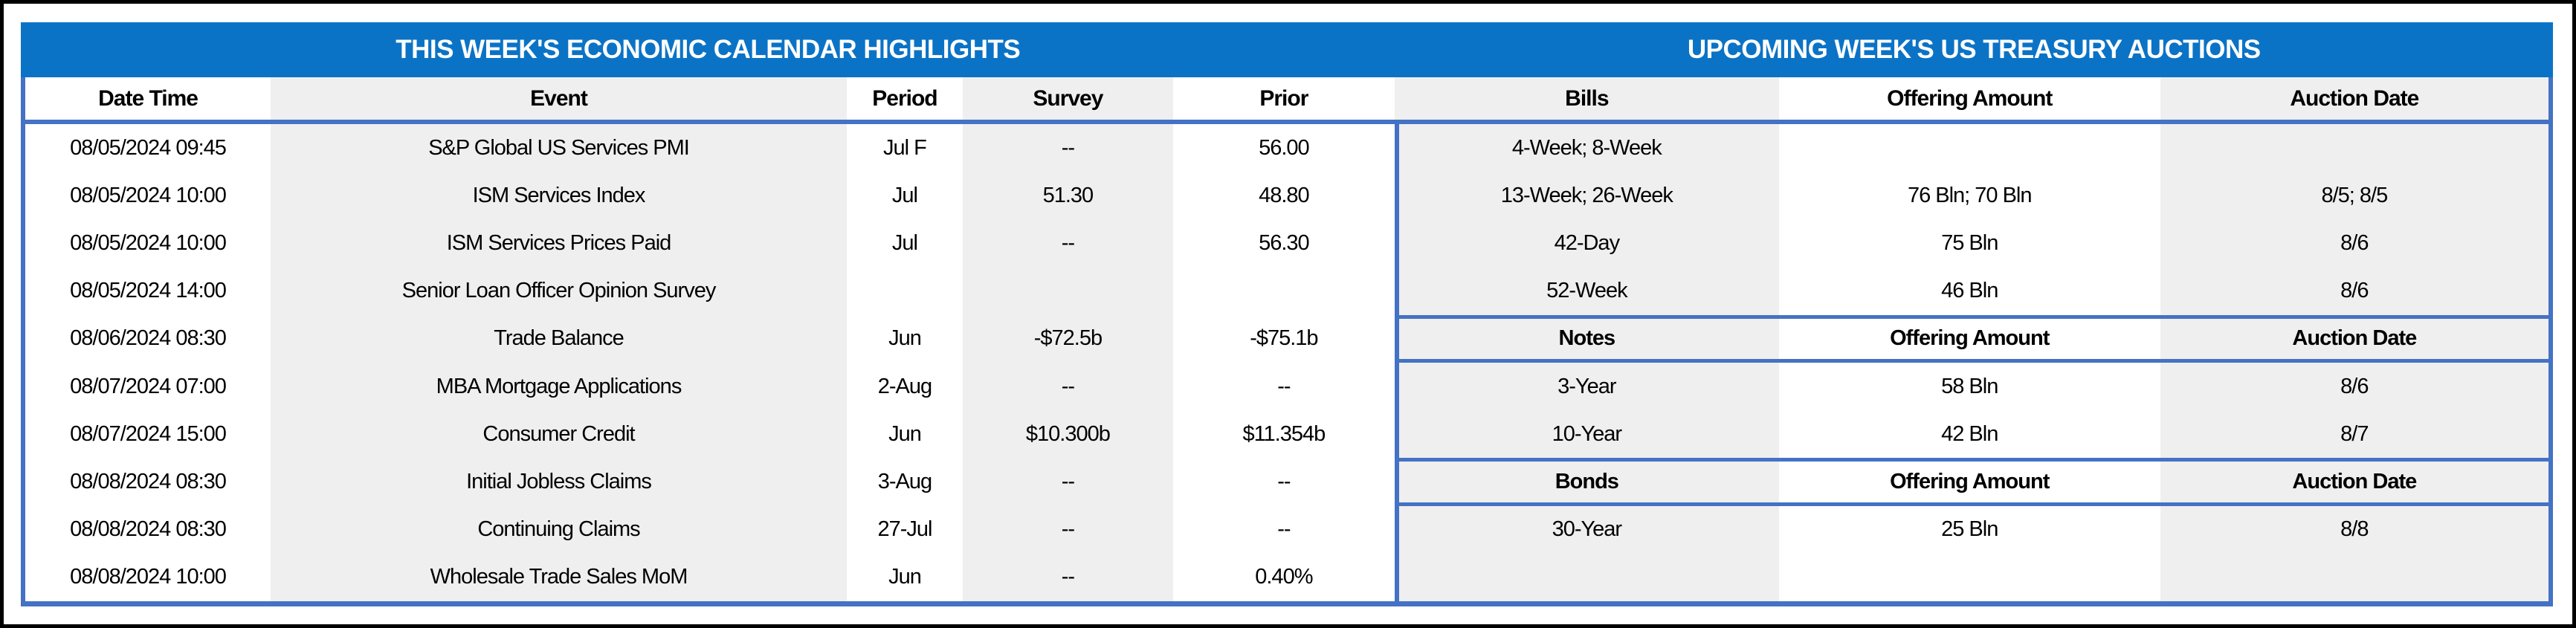 Image resolution: width=2576 pixels, height=628 pixels. Describe the element at coordinates (1283, 243) in the screenshot. I see `calendar-cell-prior: 56.30` at that location.